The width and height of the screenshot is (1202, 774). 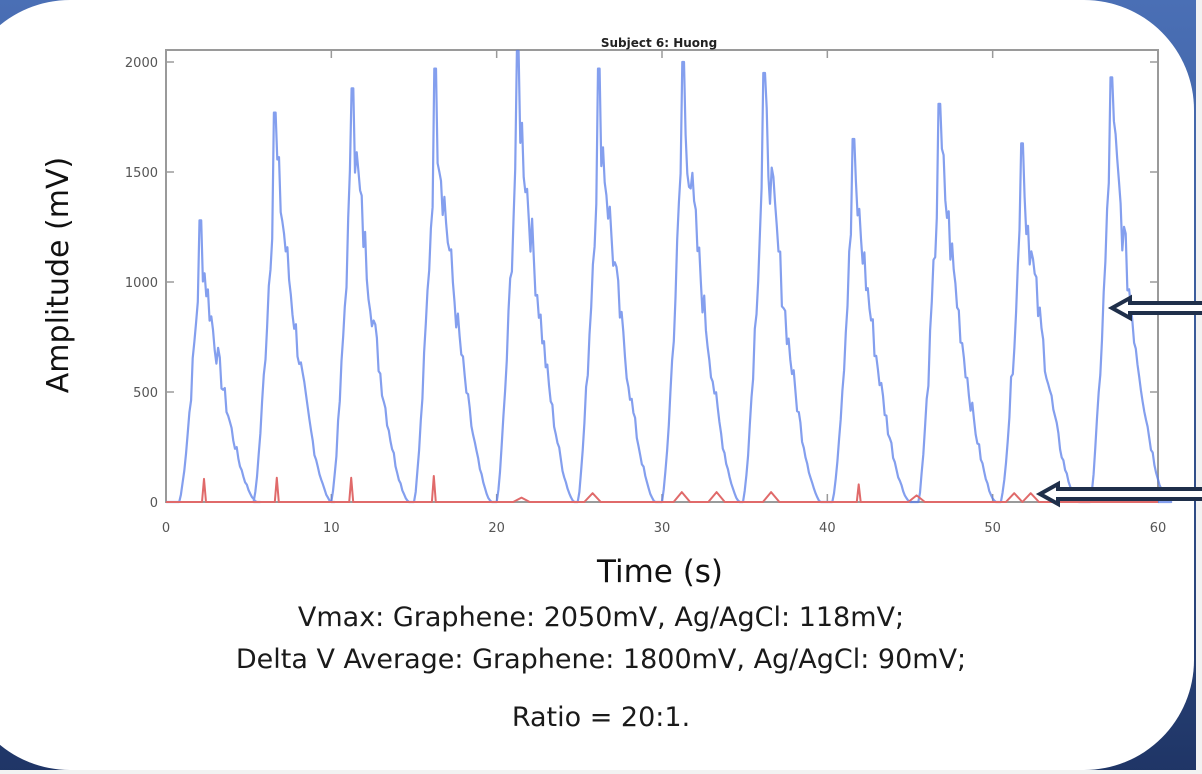 What do you see at coordinates (662, 528) in the screenshot?
I see `x-tick-label: 30` at bounding box center [662, 528].